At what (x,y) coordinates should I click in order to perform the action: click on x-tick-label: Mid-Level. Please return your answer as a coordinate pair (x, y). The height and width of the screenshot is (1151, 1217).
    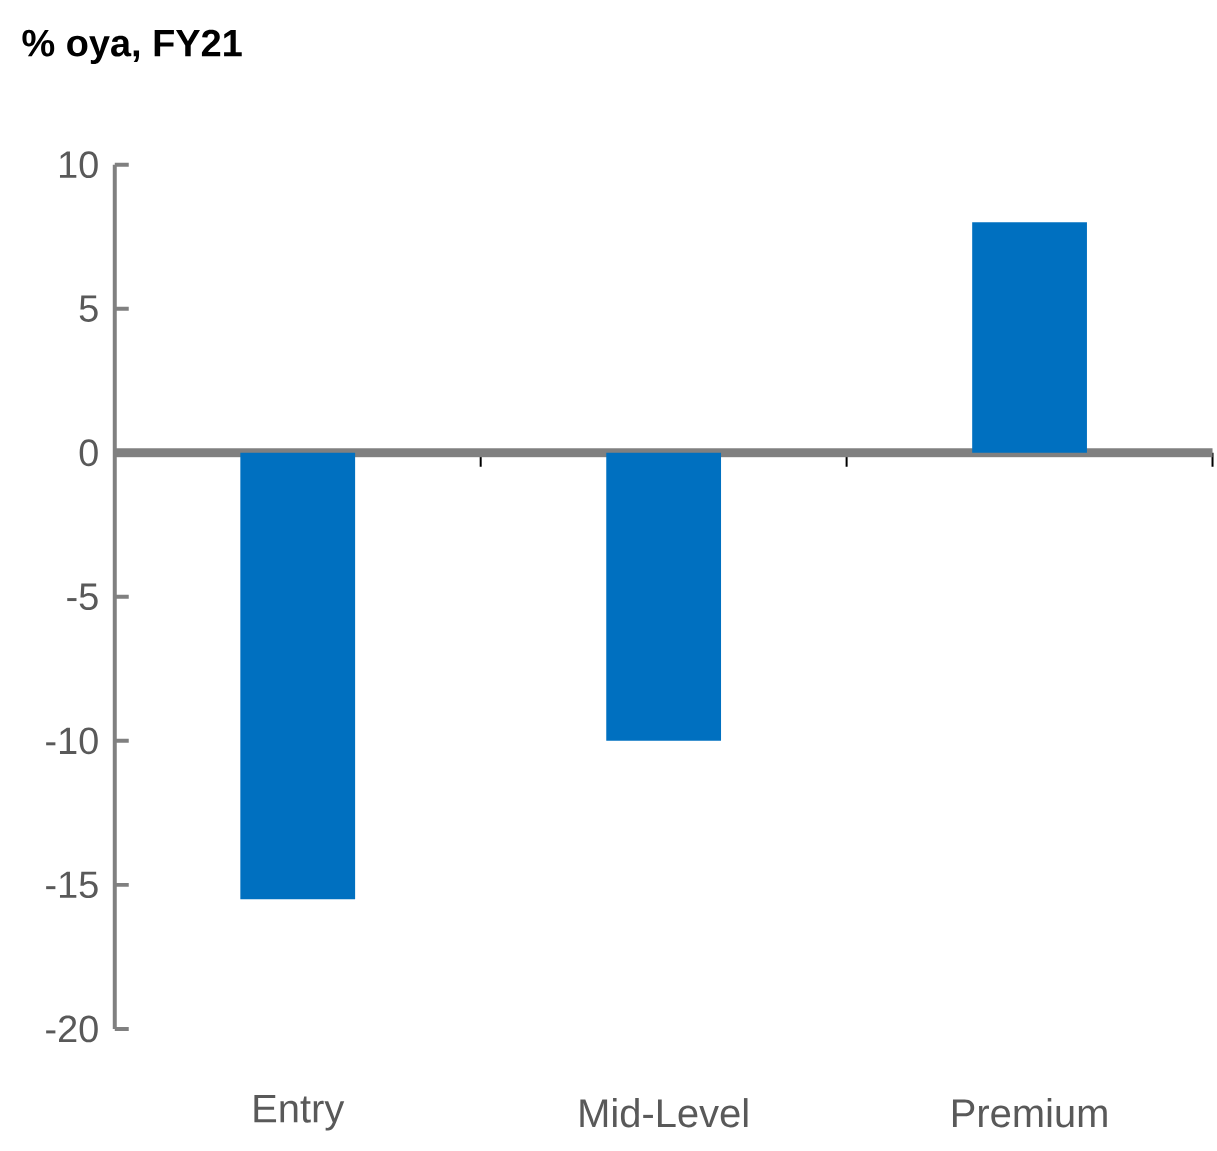
    Looking at the image, I should click on (664, 1113).